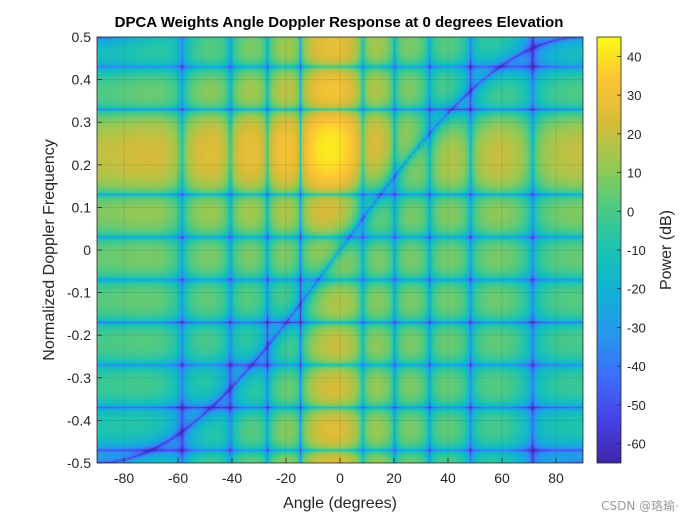  Describe the element at coordinates (79, 420) in the screenshot. I see `y-tick-label: -0.4` at that location.